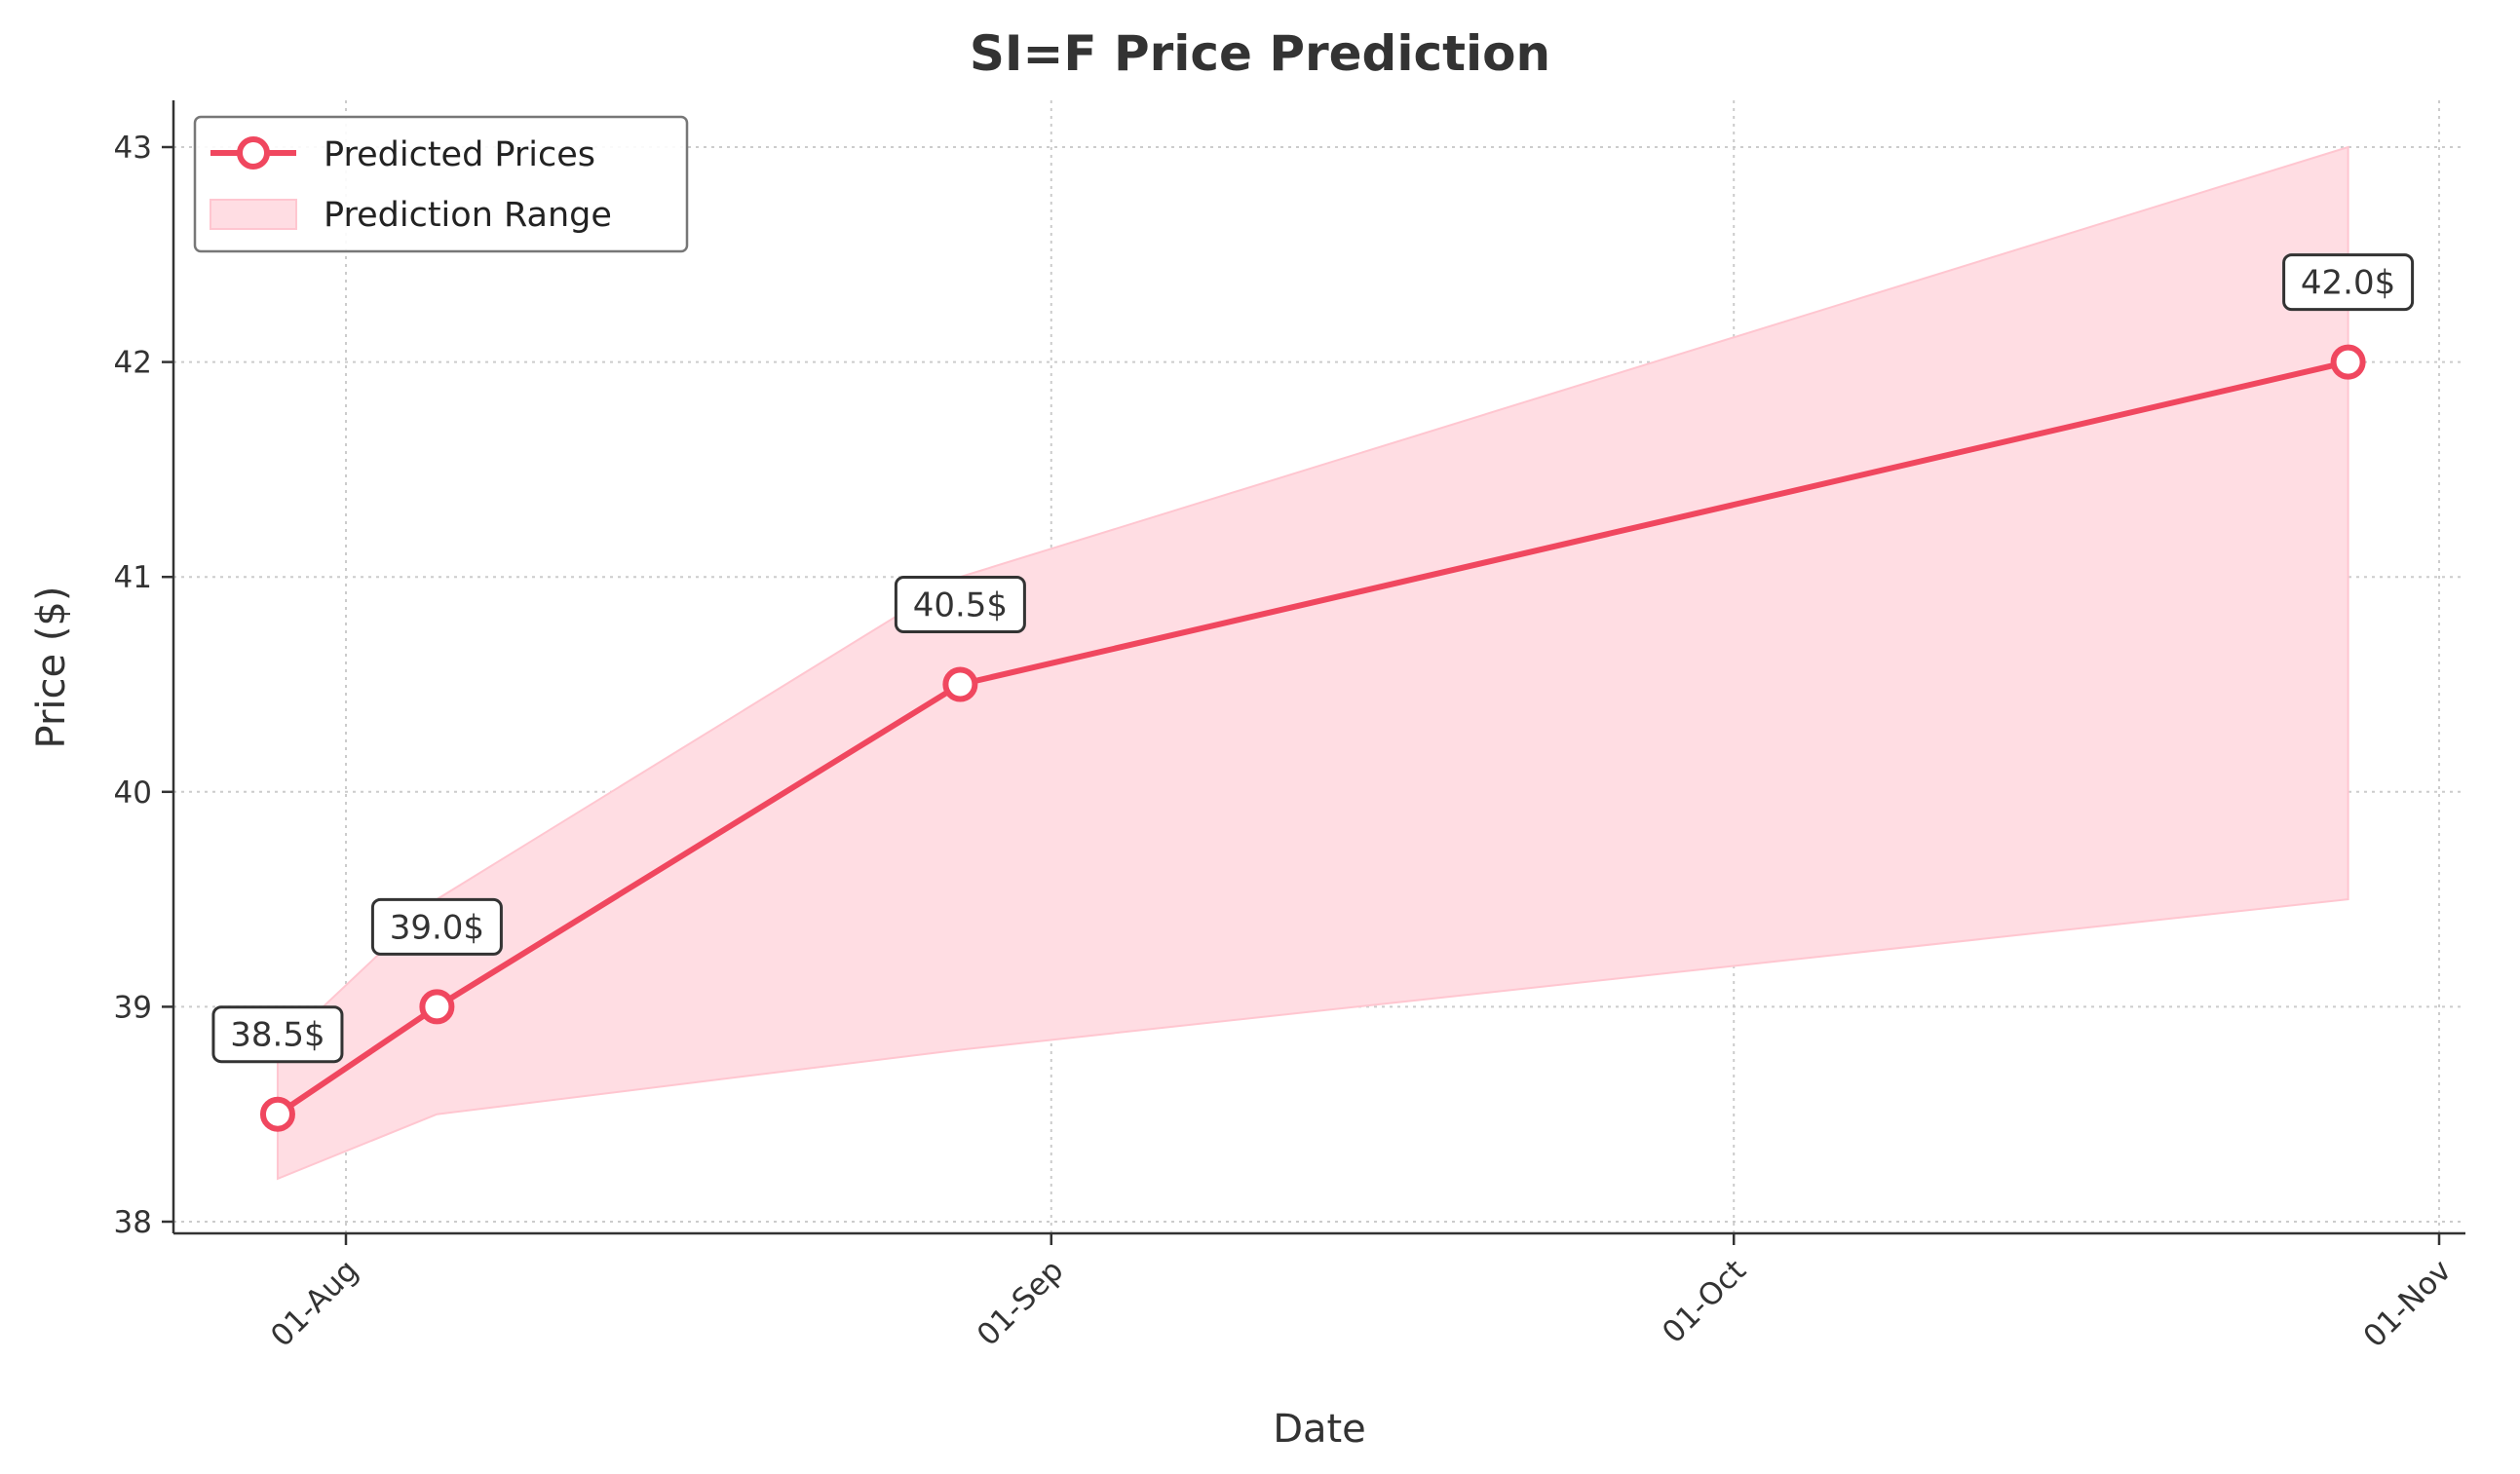 The width and height of the screenshot is (2520, 1474). I want to click on legend-frame, so click(441, 184).